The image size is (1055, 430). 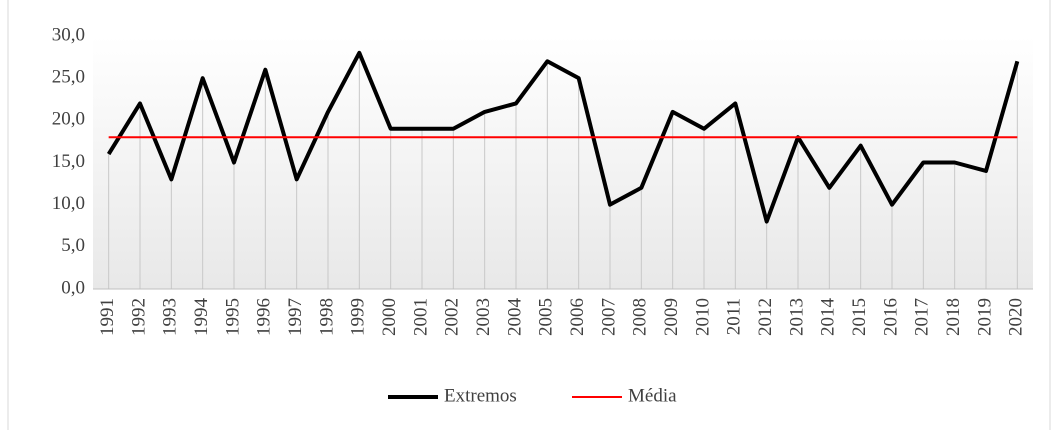 I want to click on x-tick-label: 2008, so click(x=640, y=317).